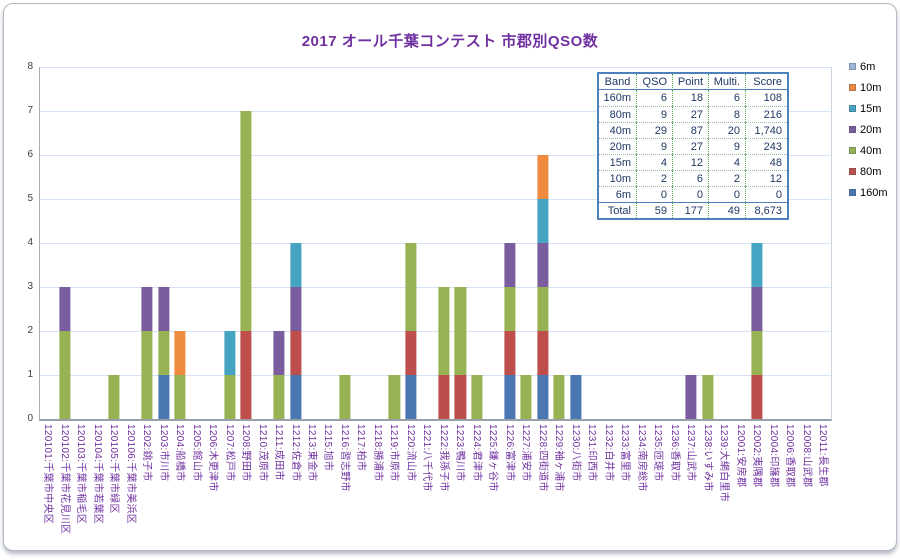 The width and height of the screenshot is (900, 560). What do you see at coordinates (823, 277) in the screenshot?
I see `category-slot: 12011:長生郡` at bounding box center [823, 277].